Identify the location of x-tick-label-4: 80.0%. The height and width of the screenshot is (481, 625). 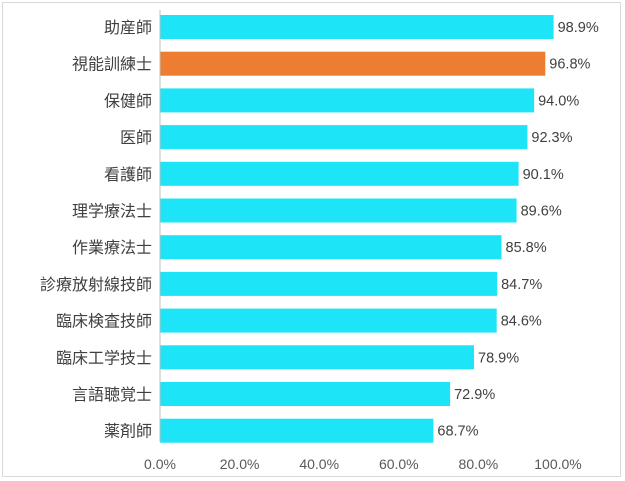
(479, 464).